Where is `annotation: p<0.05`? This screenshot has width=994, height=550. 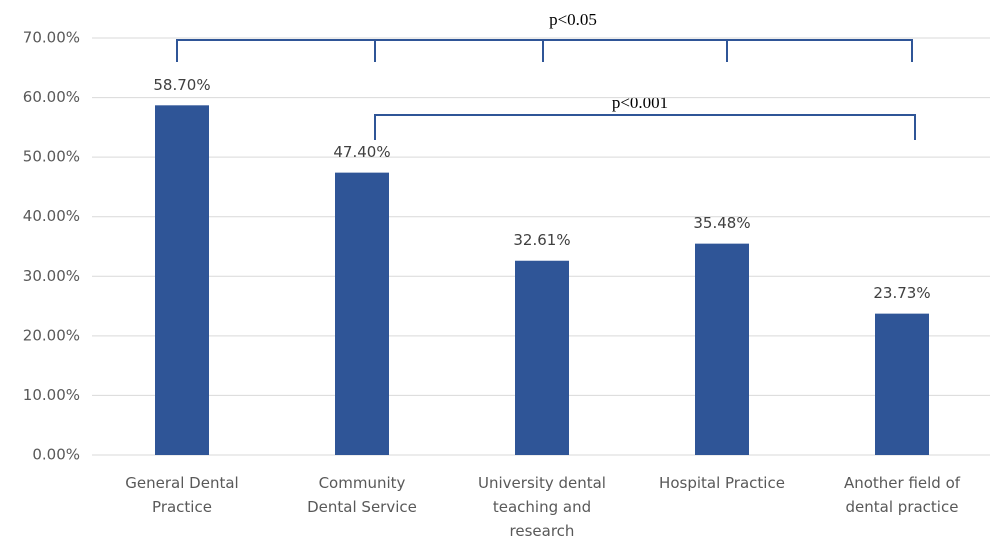 annotation: p<0.05 is located at coordinates (573, 19).